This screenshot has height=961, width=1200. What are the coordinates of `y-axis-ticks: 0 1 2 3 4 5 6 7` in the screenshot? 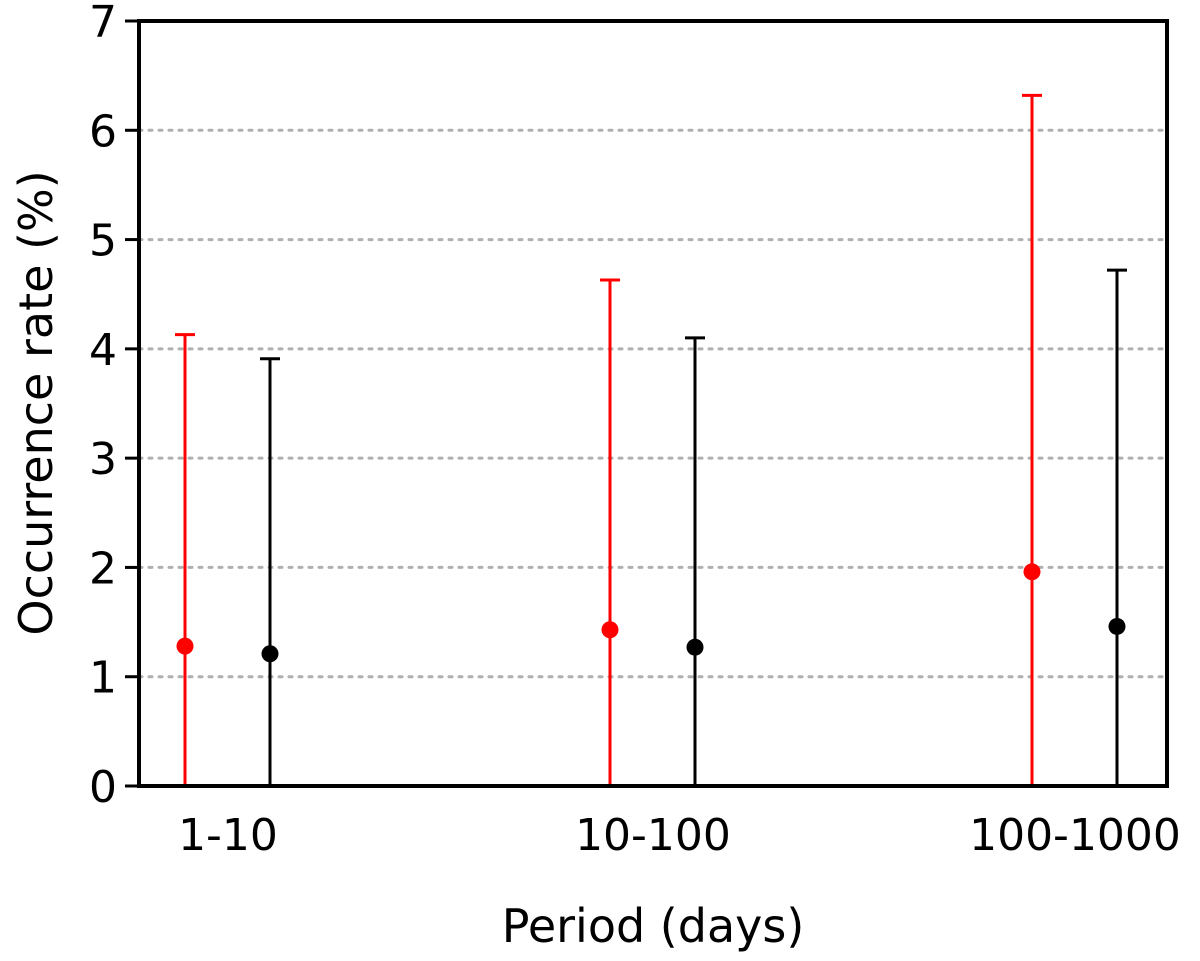 It's located at (114, 406).